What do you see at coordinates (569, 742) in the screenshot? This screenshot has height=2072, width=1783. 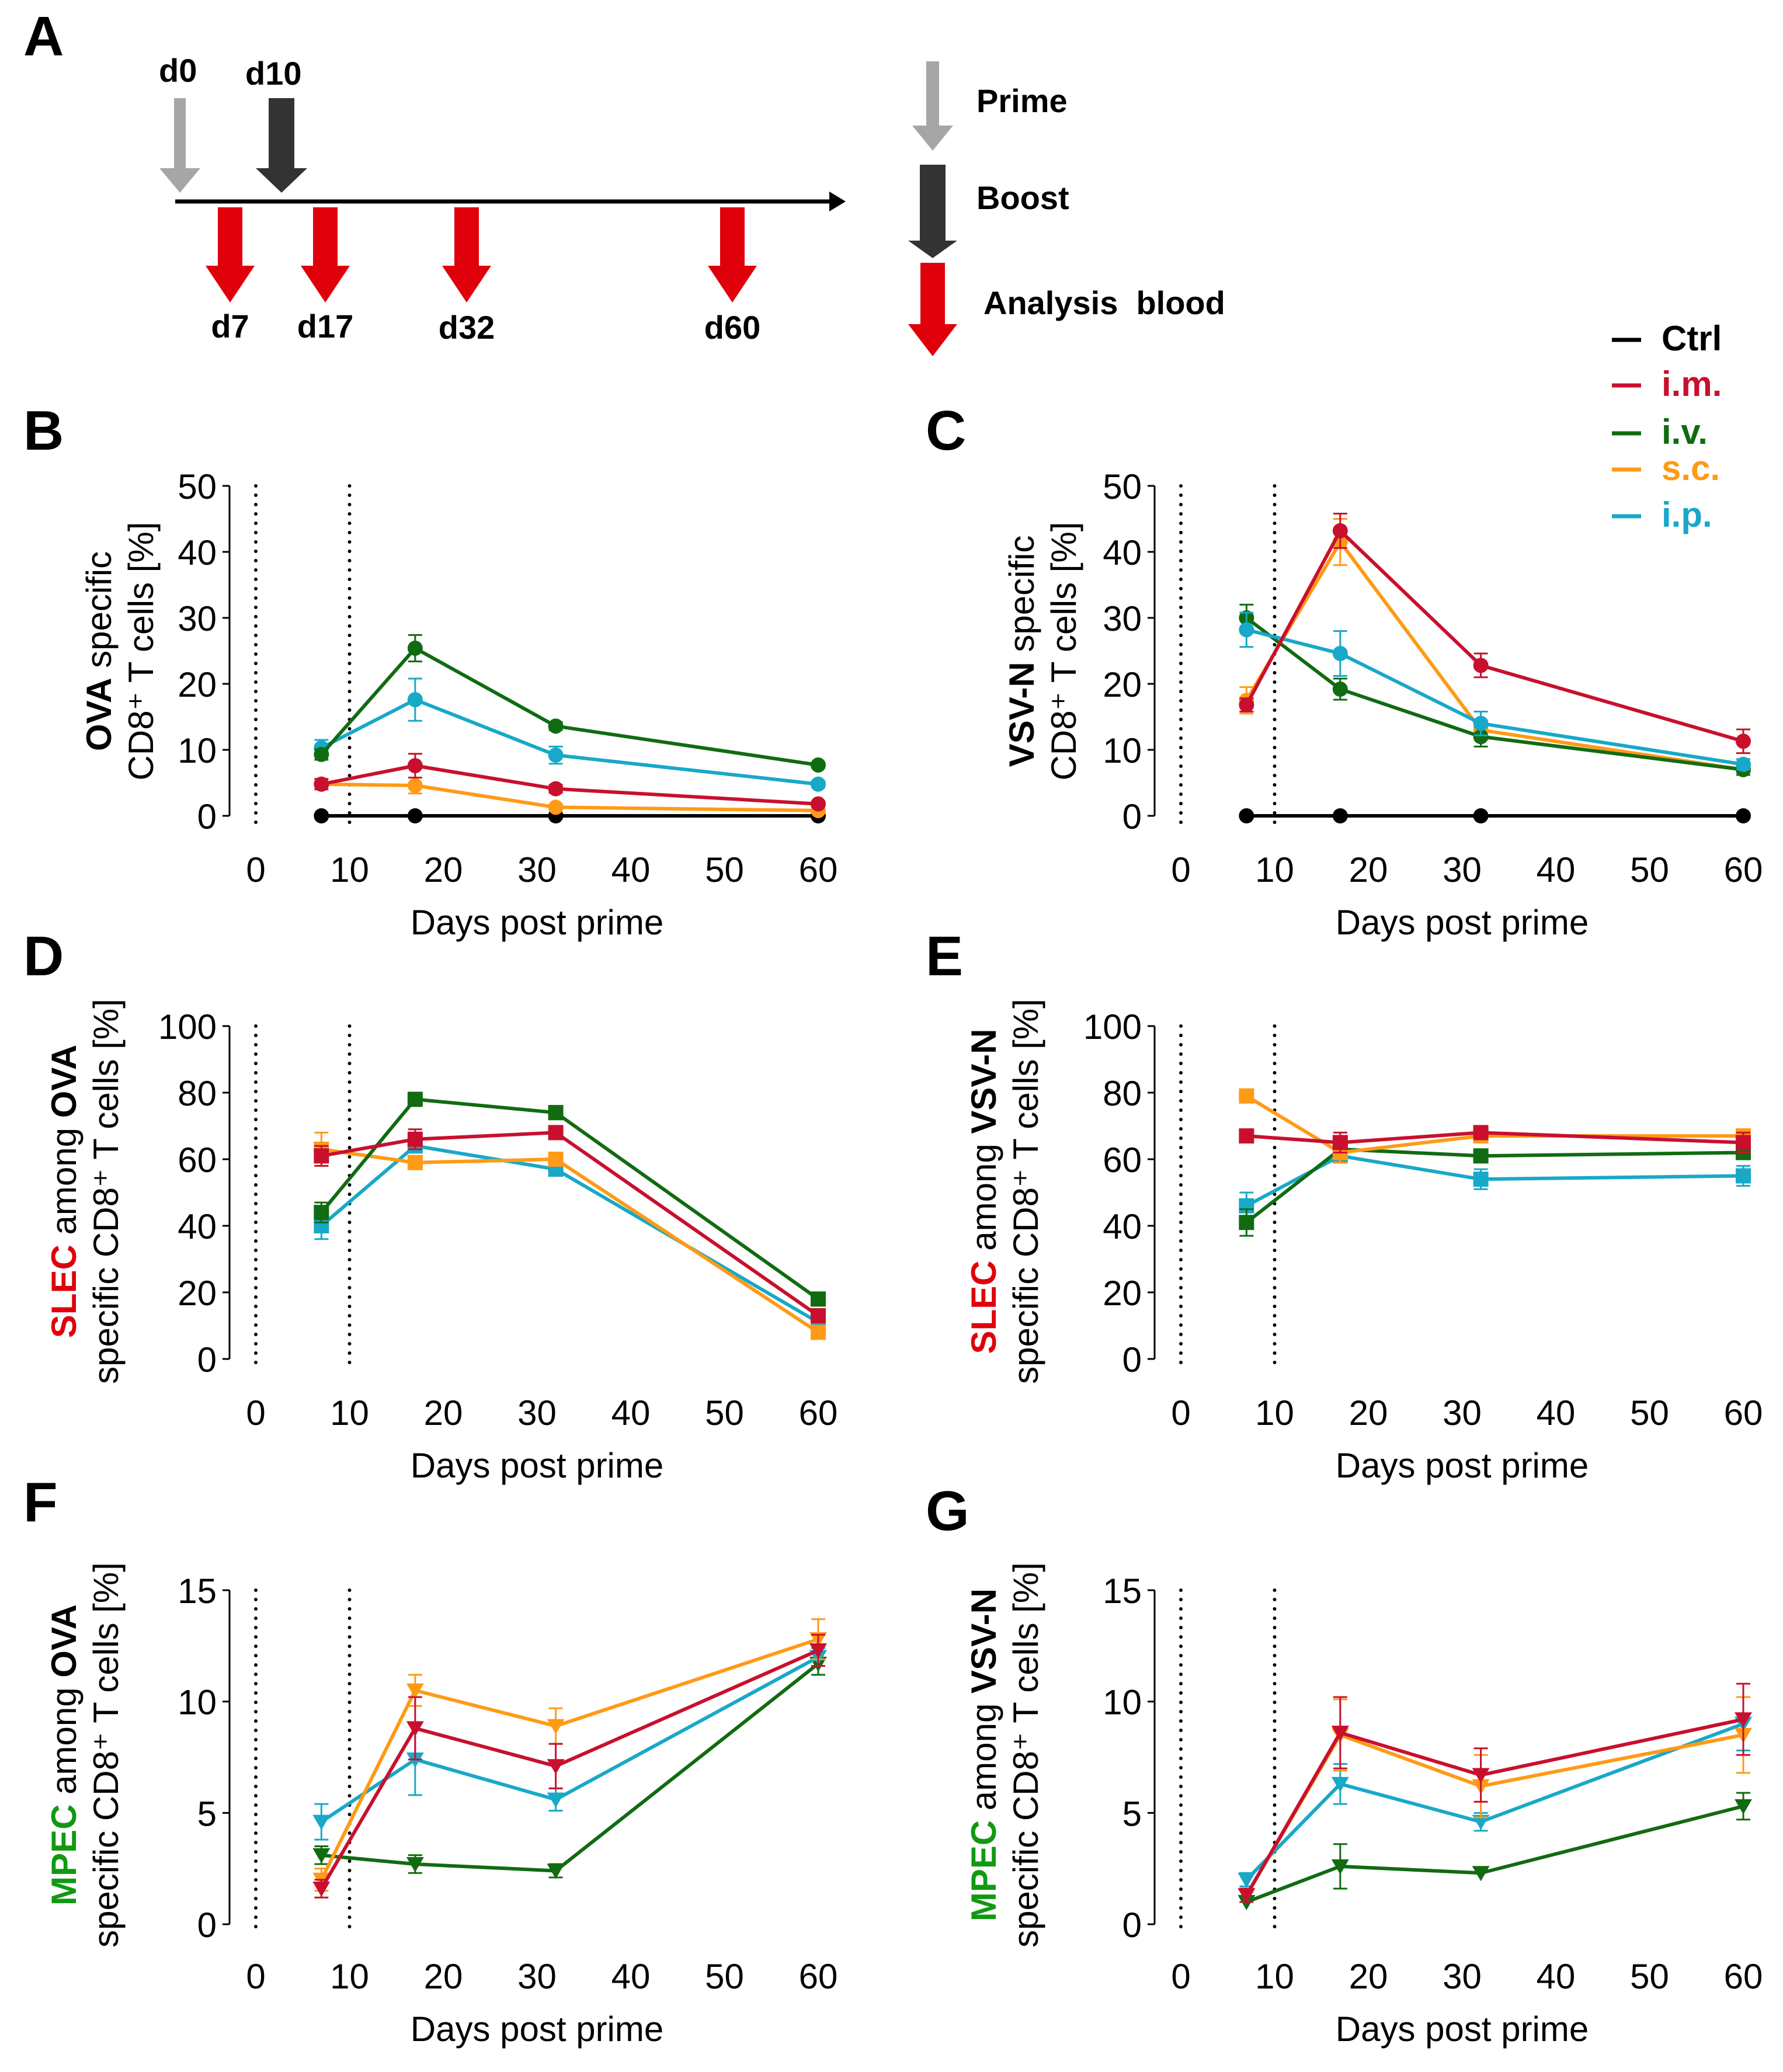 I see `series-line-b-ip` at bounding box center [569, 742].